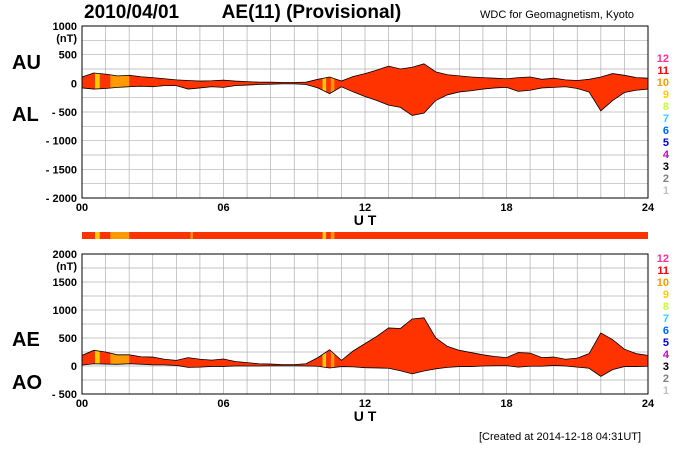  I want to click on series-line-al, so click(365, 99).